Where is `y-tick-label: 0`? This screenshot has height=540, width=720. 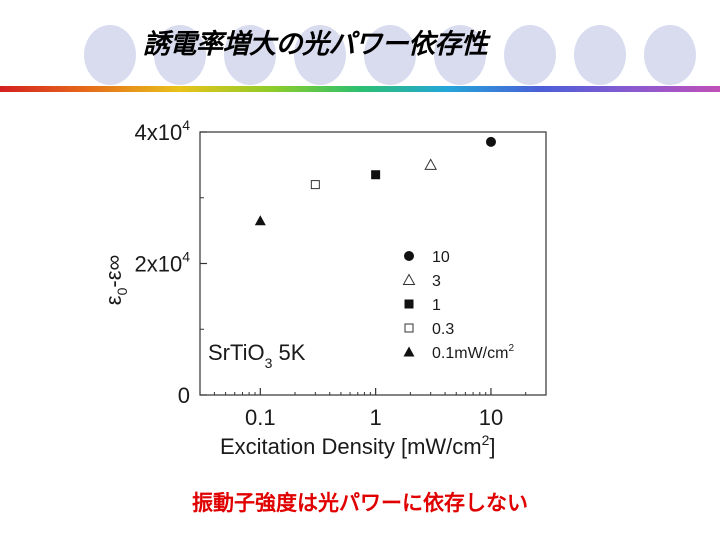
y-tick-label: 0 is located at coordinates (184, 395).